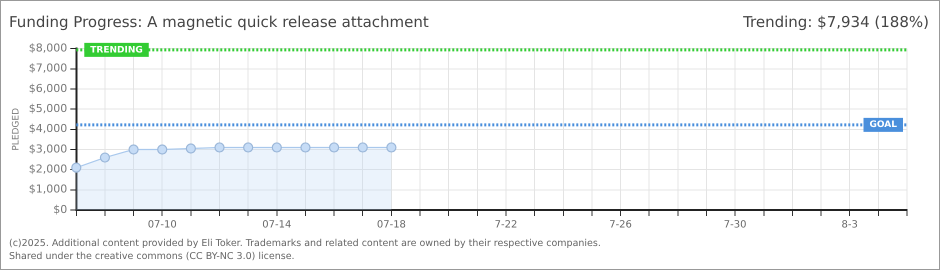 This screenshot has width=940, height=270. What do you see at coordinates (48, 47) in the screenshot?
I see `y-tick-label: $8,000` at bounding box center [48, 47].